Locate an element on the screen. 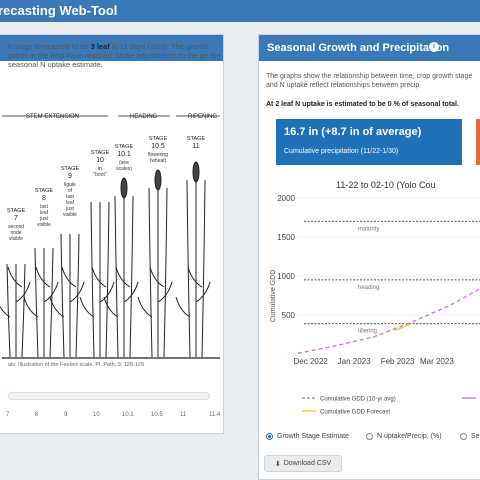 Image resolution: width=480 pixels, height=480 pixels. description-stage: 3 leaf is located at coordinates (100, 46).